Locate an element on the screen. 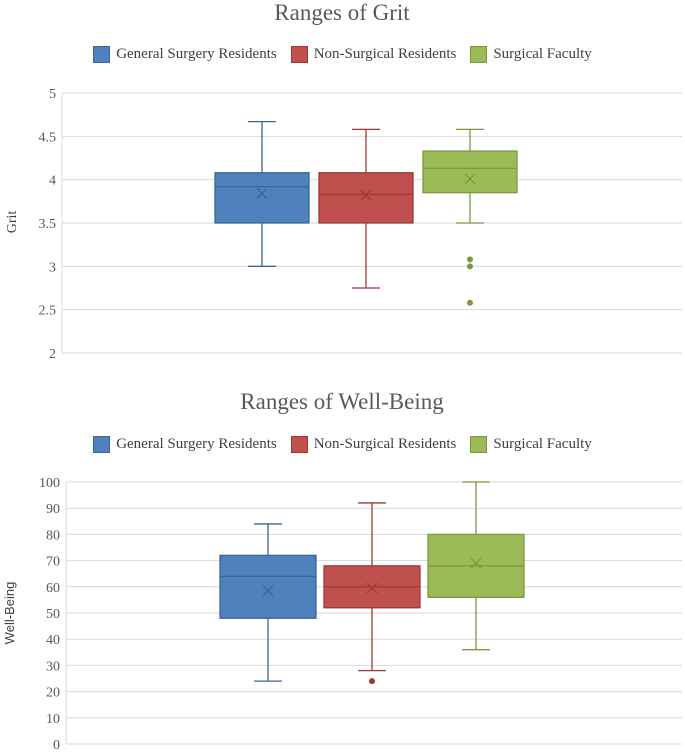 This screenshot has height=752, width=685. grit-legend-item-non-surgical: Non-Surgical Residents is located at coordinates (373, 54).